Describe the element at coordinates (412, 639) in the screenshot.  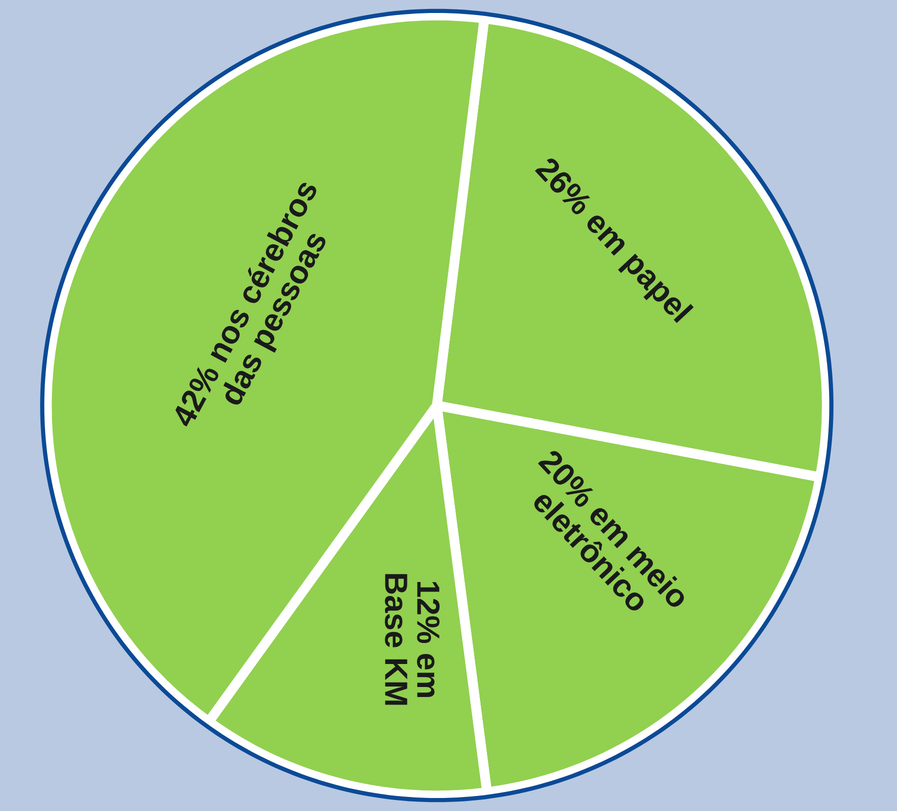
I see `slice-label: 12% em Base KM` at that location.